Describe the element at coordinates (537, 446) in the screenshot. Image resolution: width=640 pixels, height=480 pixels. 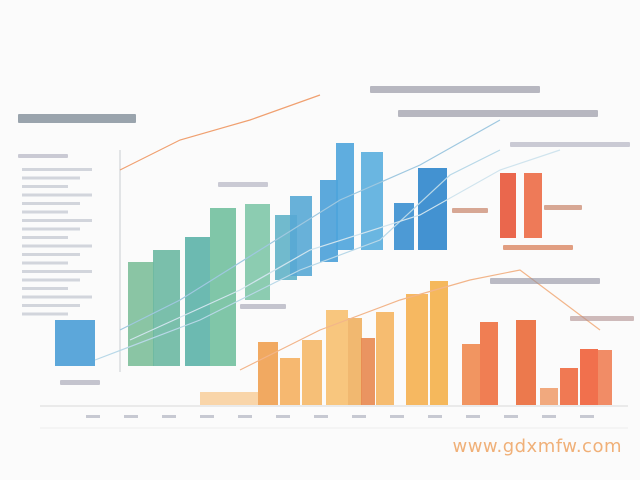
I see `watermark: www.gdxmfw.com` at that location.